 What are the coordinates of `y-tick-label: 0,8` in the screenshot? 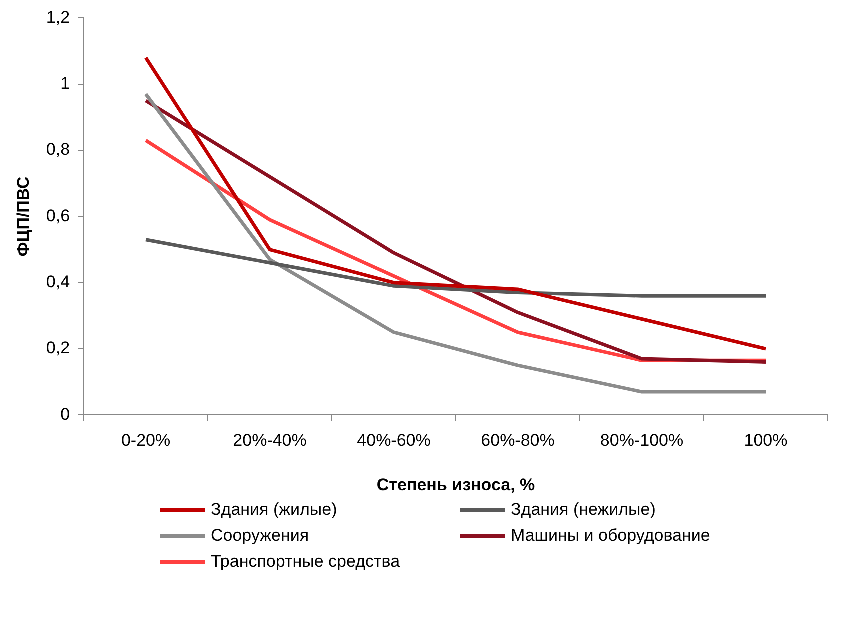 It's located at (58, 150).